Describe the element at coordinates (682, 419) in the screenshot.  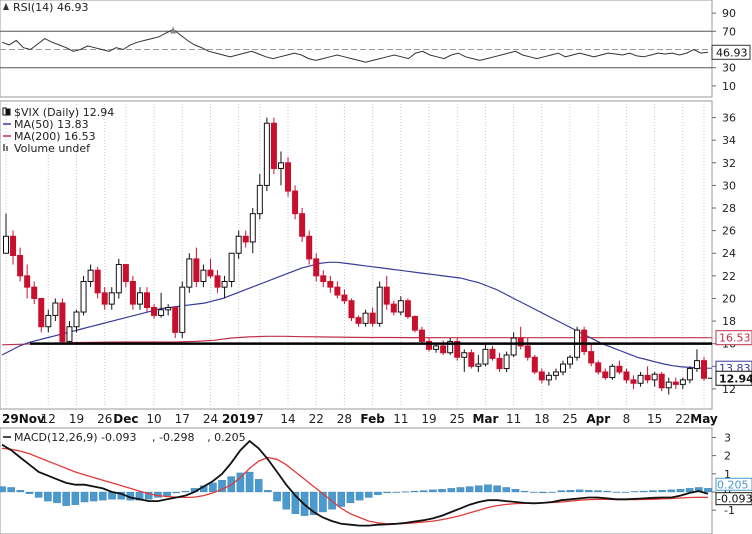
I see `date-axis-label: 22` at that location.